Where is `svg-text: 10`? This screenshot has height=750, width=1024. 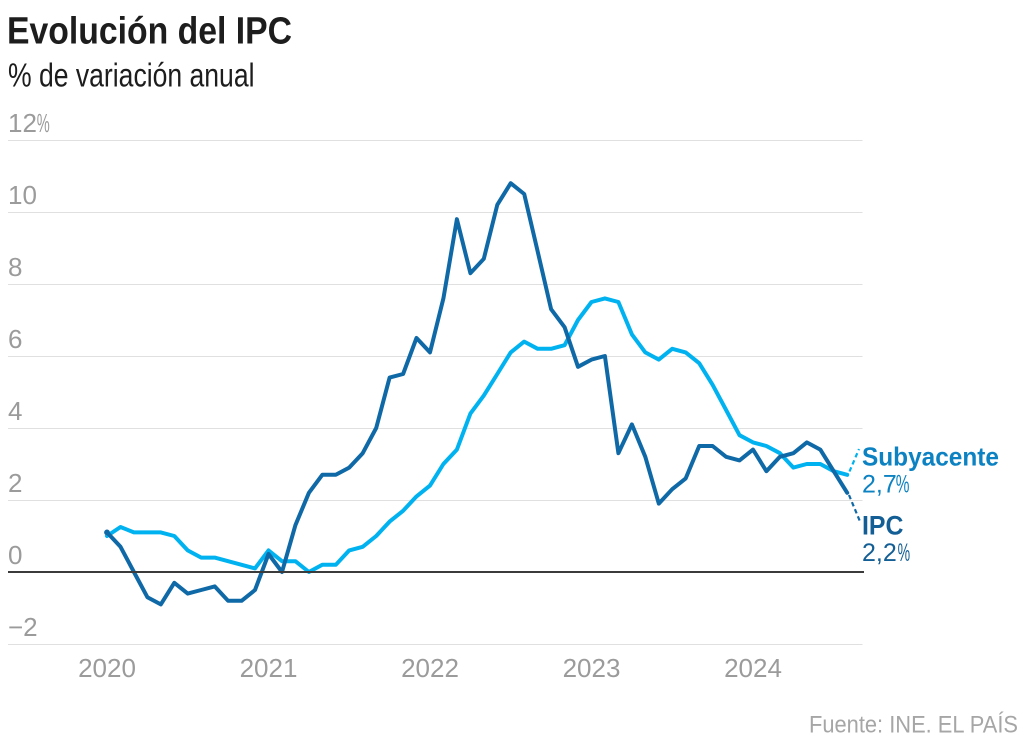
svg-text: 10 is located at coordinates (22, 195).